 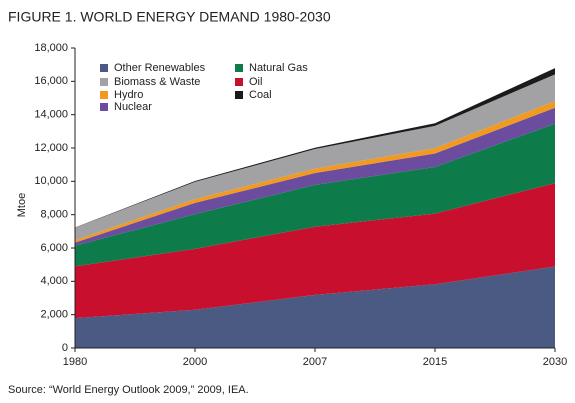 What do you see at coordinates (54, 215) in the screenshot?
I see `y-tick-label: 8,000` at bounding box center [54, 215].